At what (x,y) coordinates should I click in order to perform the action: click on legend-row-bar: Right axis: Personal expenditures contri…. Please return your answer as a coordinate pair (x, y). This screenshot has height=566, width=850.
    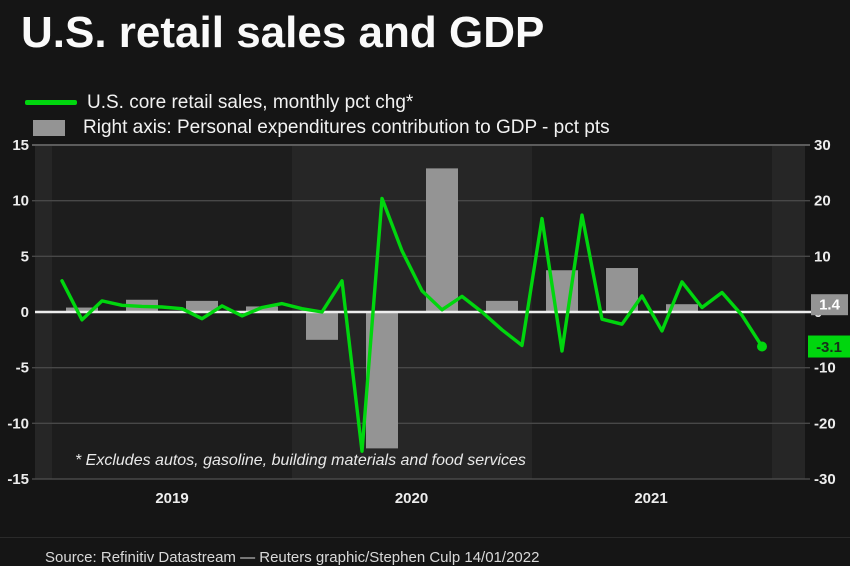
    Looking at the image, I should click on (317, 127).